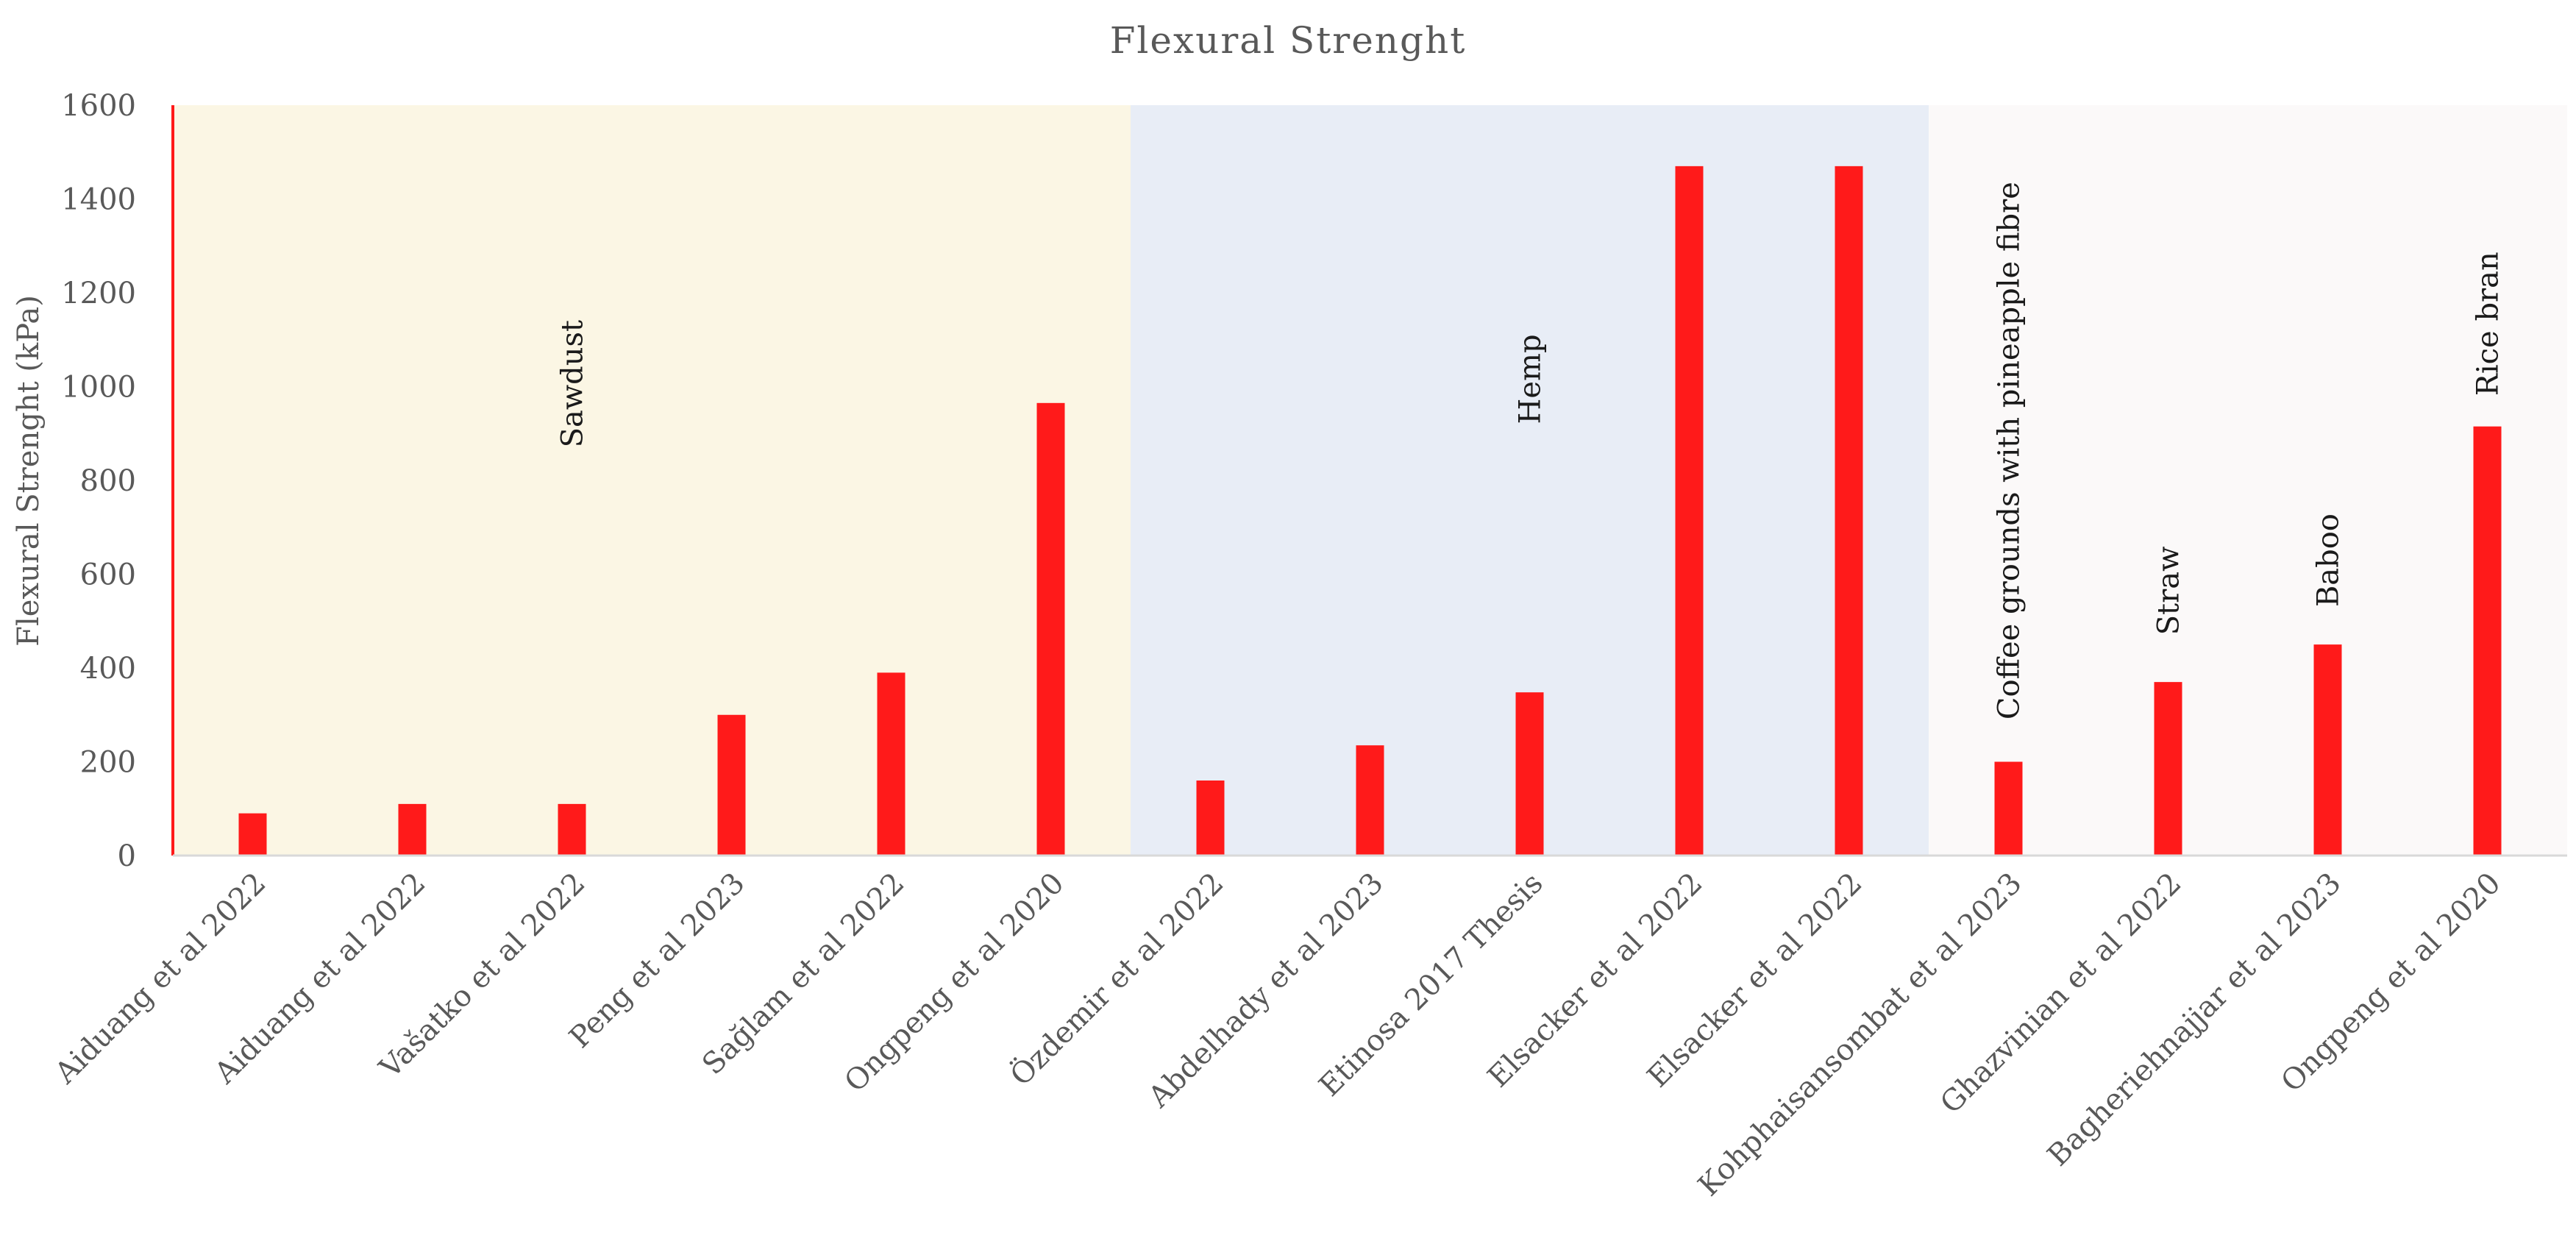 This screenshot has height=1255, width=2576. What do you see at coordinates (98, 293) in the screenshot?
I see `y-tick-label: 1200` at bounding box center [98, 293].